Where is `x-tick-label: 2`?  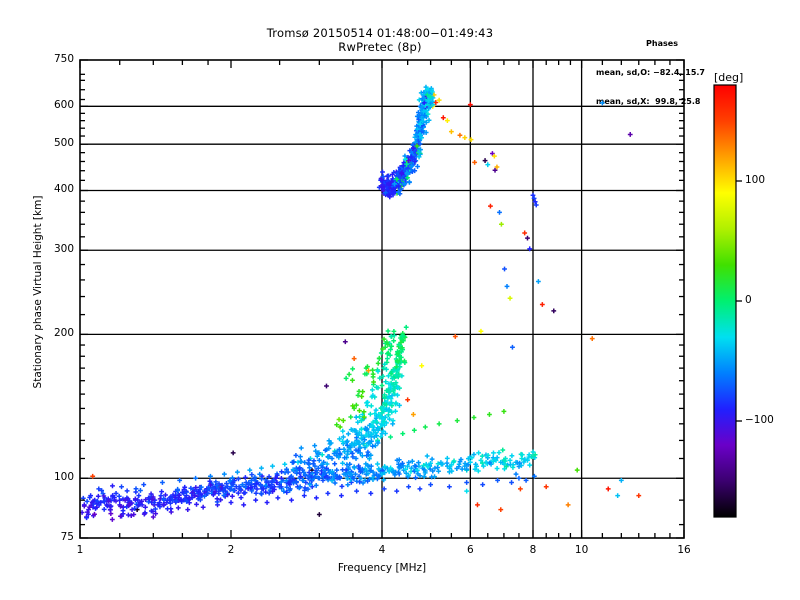 x-tick-label: 2 is located at coordinates (231, 550).